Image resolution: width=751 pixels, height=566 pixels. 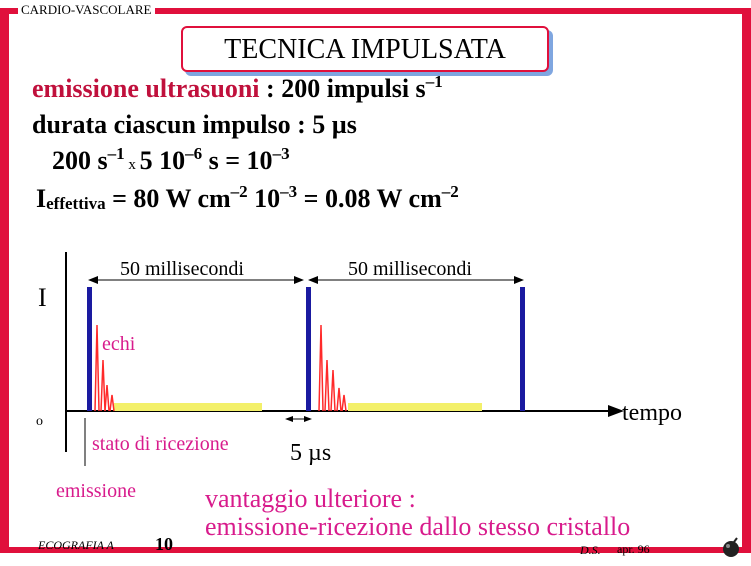 What do you see at coordinates (116, 153) in the screenshot?
I see `product-exp-1: –1` at bounding box center [116, 153].